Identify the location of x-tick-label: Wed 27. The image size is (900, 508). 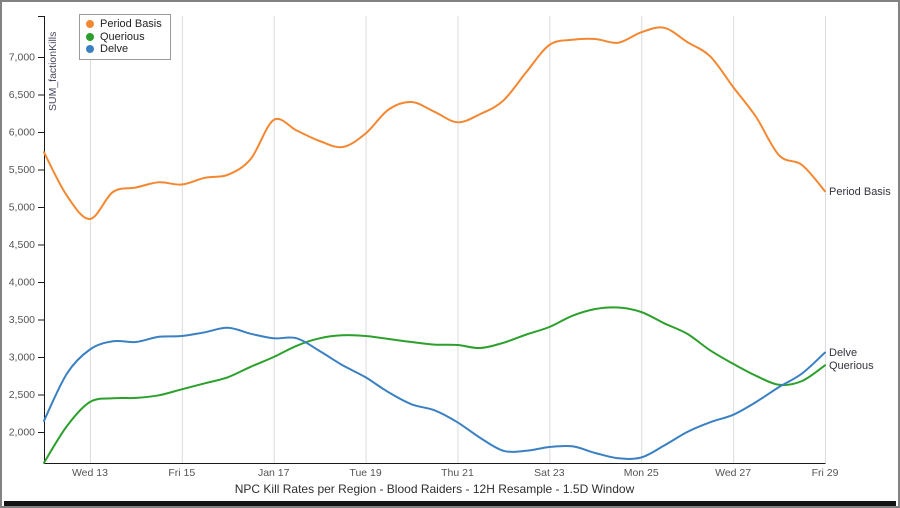
(733, 473).